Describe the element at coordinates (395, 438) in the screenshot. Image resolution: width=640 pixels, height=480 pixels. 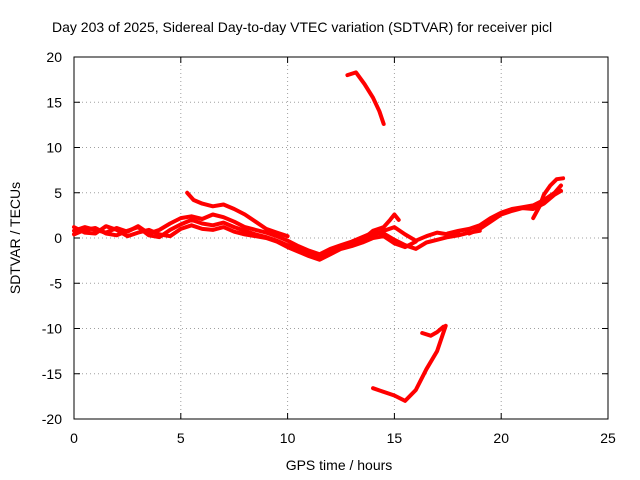
I see `x-tick-label: 15` at that location.